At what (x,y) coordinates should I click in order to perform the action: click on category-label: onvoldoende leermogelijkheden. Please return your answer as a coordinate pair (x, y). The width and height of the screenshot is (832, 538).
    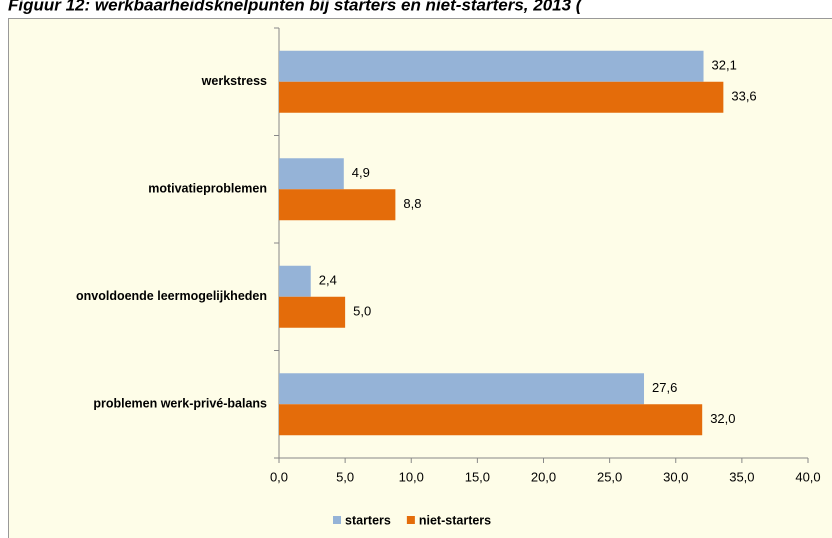
    Looking at the image, I should click on (171, 296).